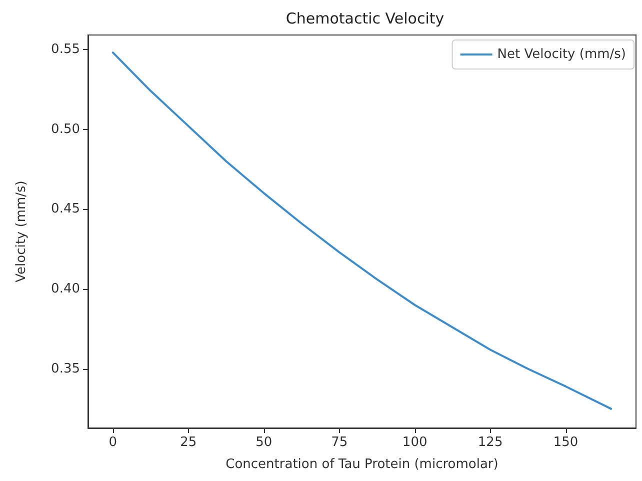 The image size is (642, 481). Describe the element at coordinates (362, 464) in the screenshot. I see `x-axis-title: Concentration of Tau Protein (micromolar)` at that location.